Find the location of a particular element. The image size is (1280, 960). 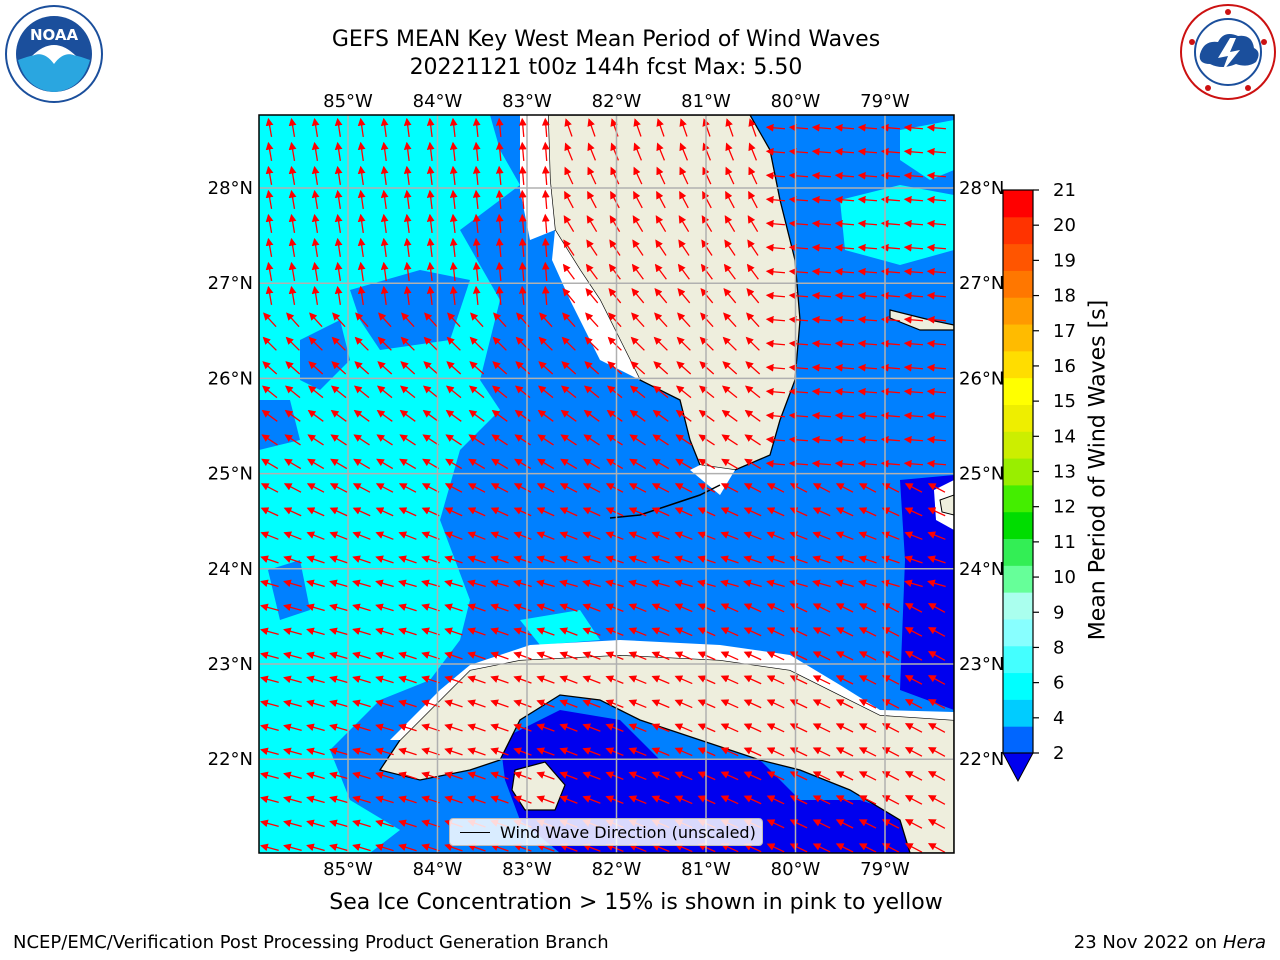

latitude-label: 27°N is located at coordinates (981, 283).